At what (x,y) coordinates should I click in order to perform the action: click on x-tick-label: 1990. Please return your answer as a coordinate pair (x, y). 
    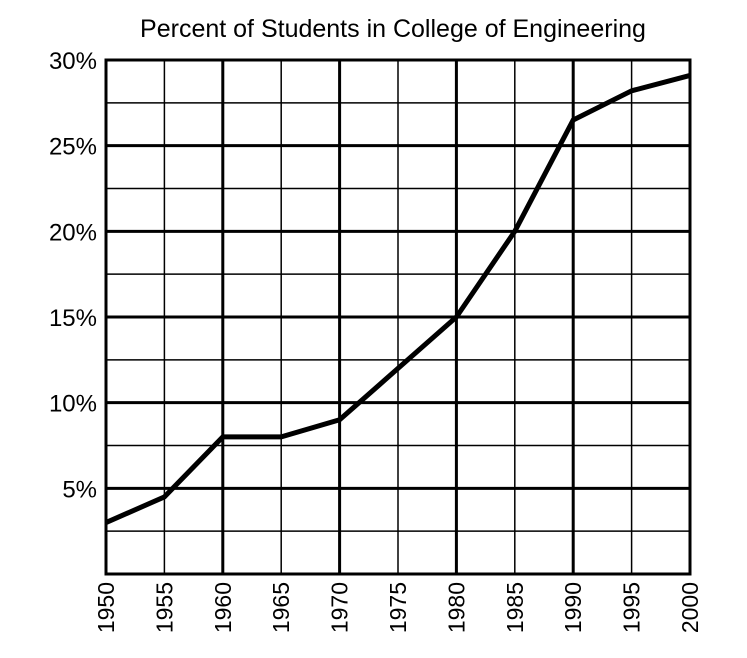
    Looking at the image, I should click on (573, 607).